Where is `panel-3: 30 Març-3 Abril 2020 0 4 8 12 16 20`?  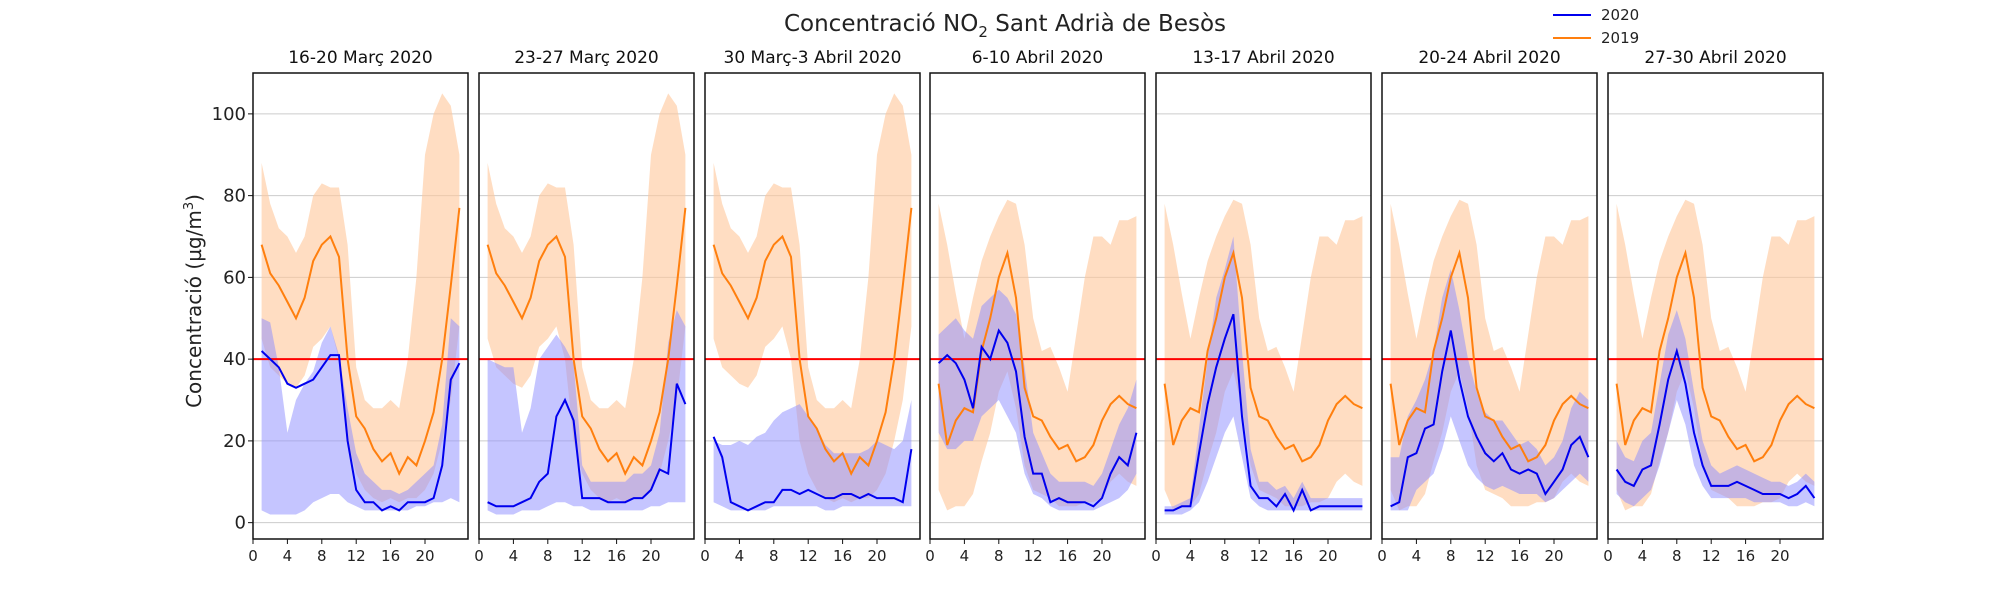 panel-3: 30 Març-3 Abril 2020 0 4 8 12 16 20 is located at coordinates (810, 306).